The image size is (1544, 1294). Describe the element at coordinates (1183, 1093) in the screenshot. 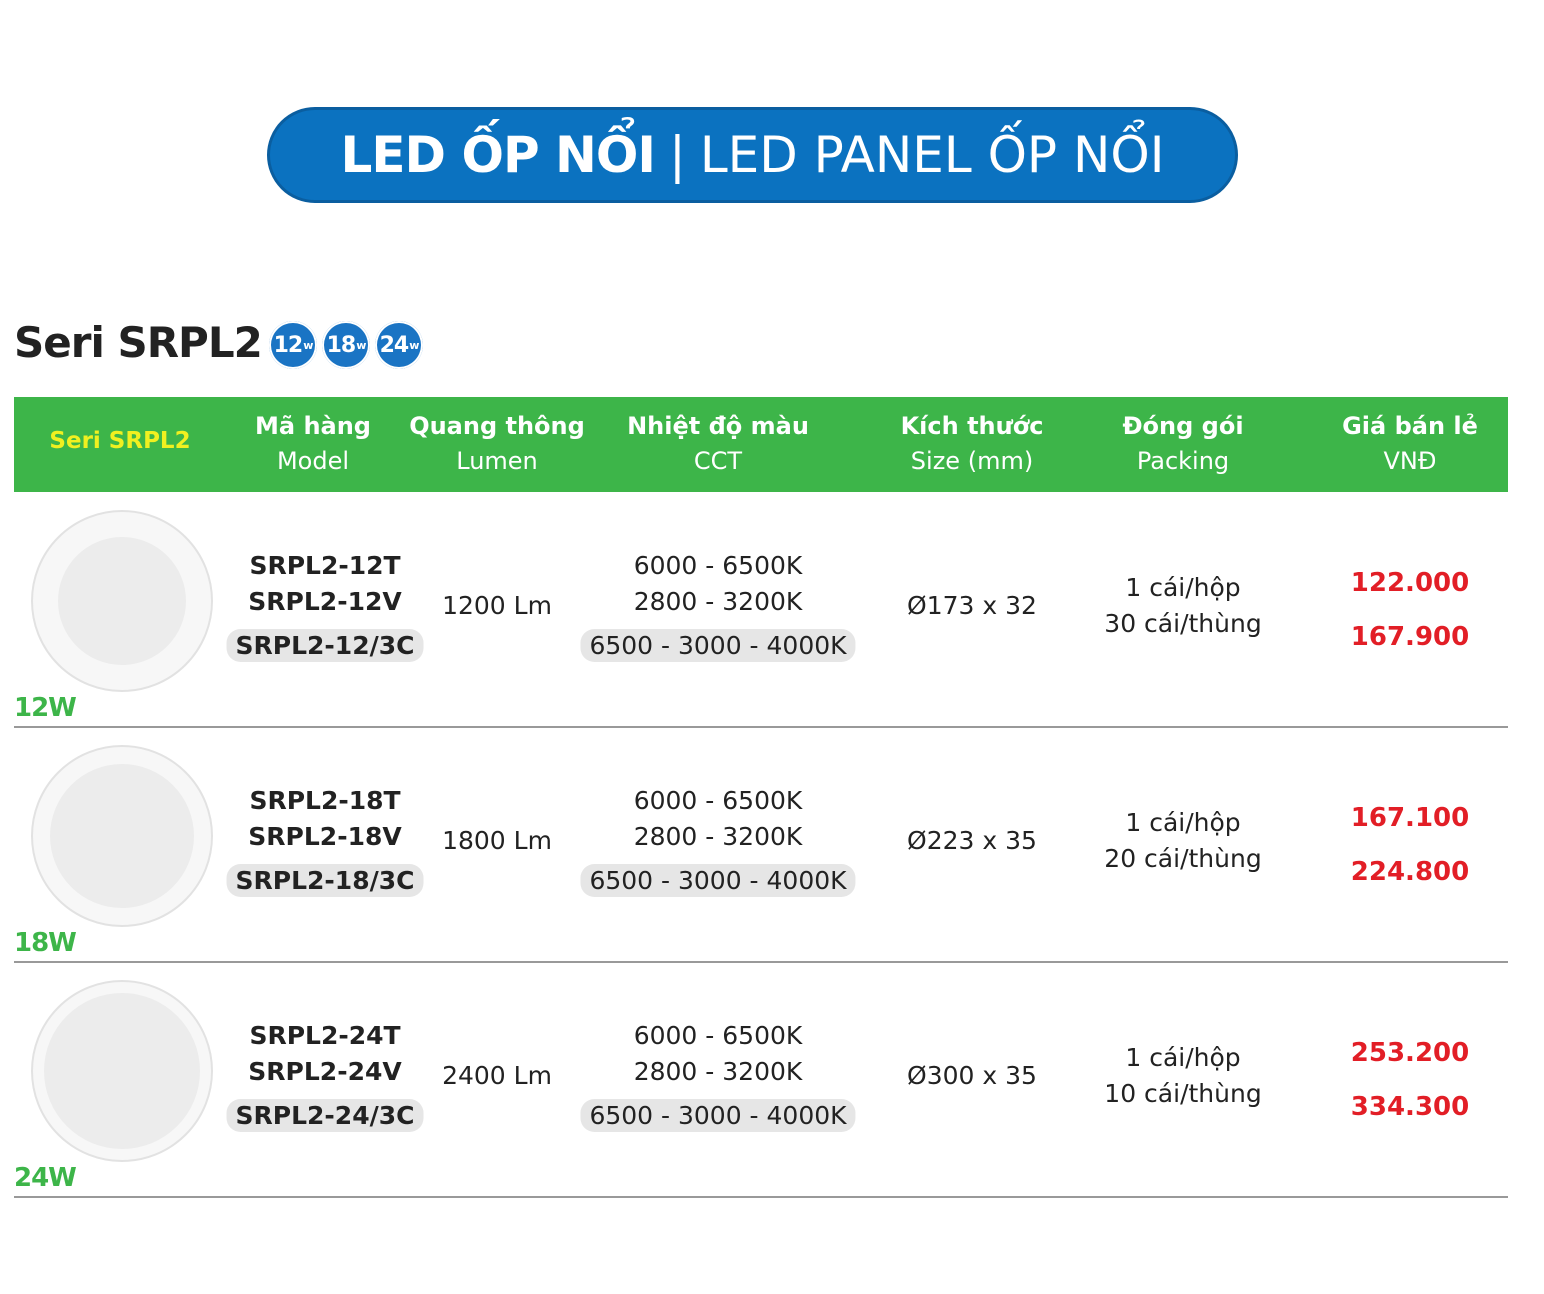

I see `packing: 10 cái/thùng` at that location.